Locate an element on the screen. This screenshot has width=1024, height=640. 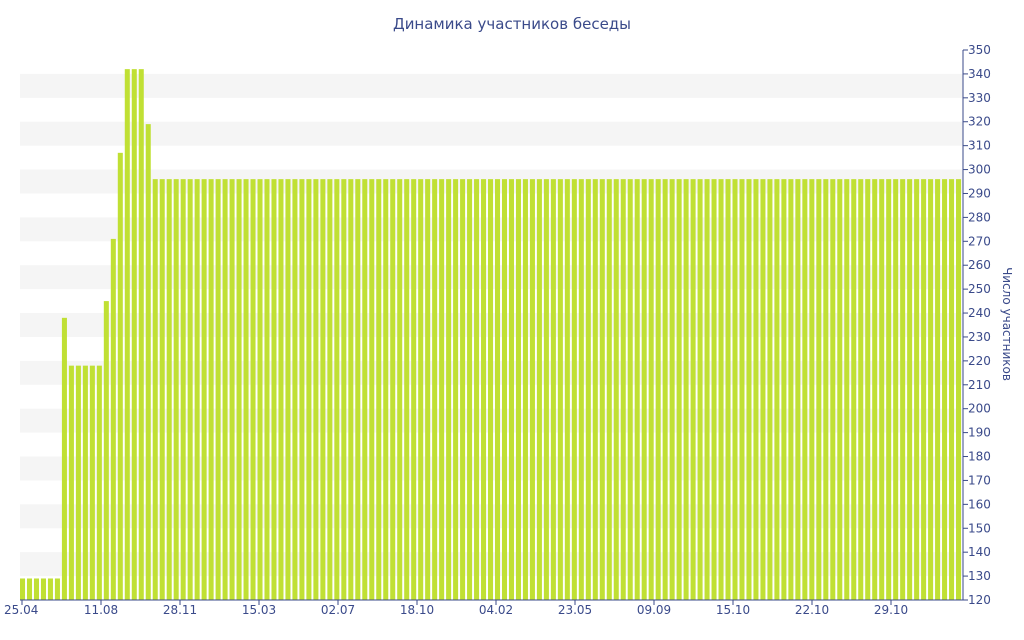
y-tick-label: 310 is located at coordinates (979, 146).